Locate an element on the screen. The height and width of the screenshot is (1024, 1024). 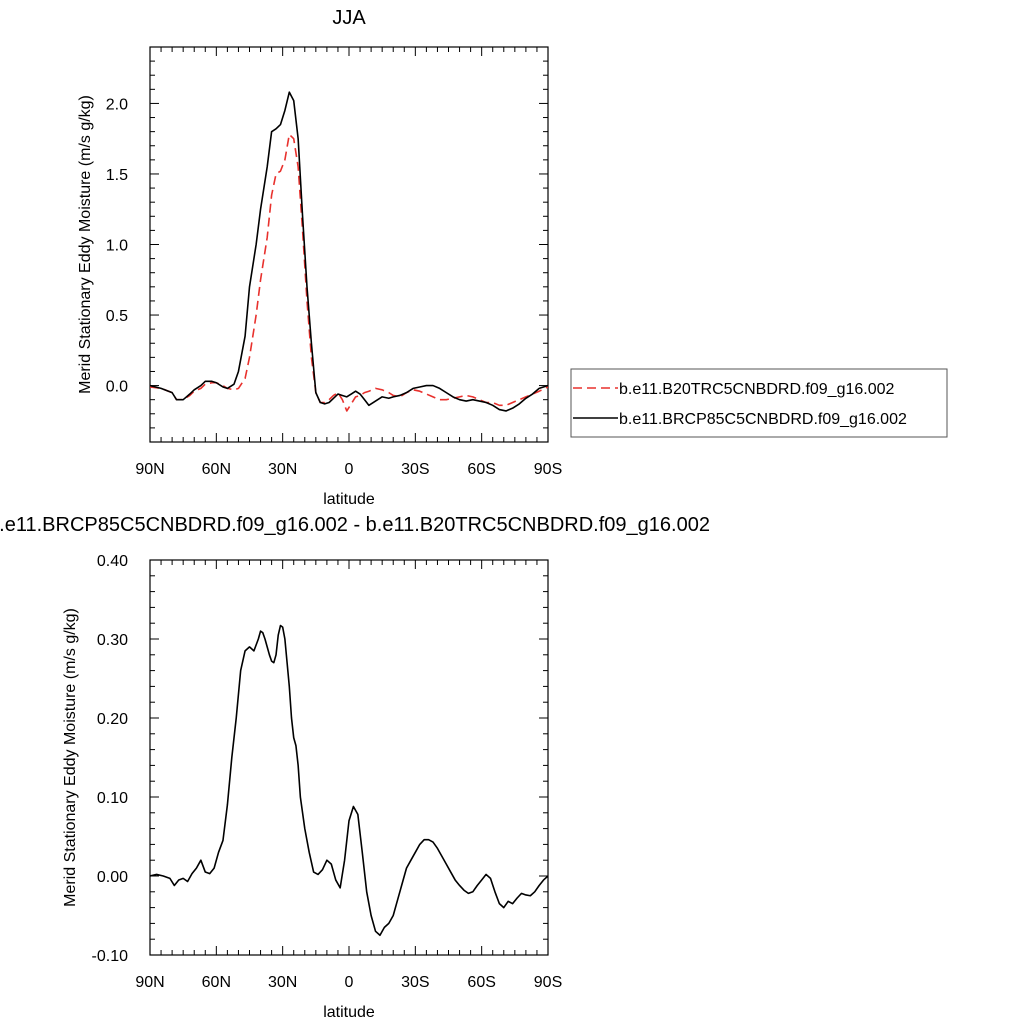
legend-label-1: b.e11.B20TRC5CNBDRD.f09_g16.002 is located at coordinates (757, 389).